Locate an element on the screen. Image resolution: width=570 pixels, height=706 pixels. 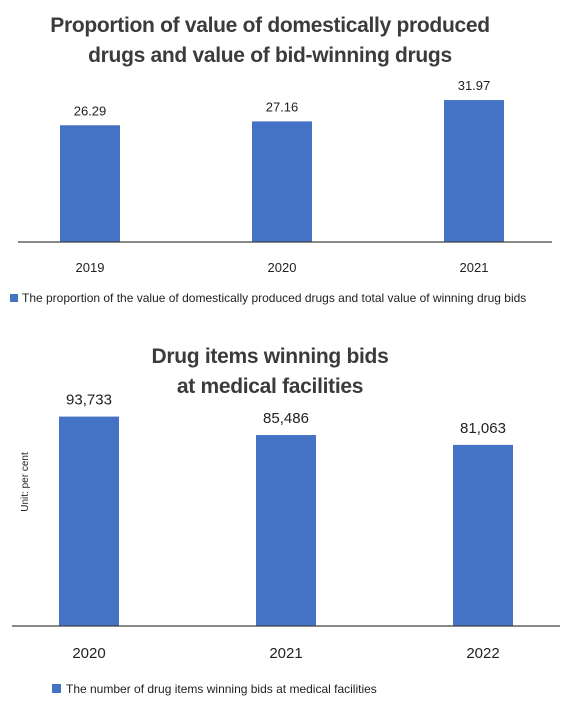
chart-1-data-label-2021: 31.97 is located at coordinates (474, 85).